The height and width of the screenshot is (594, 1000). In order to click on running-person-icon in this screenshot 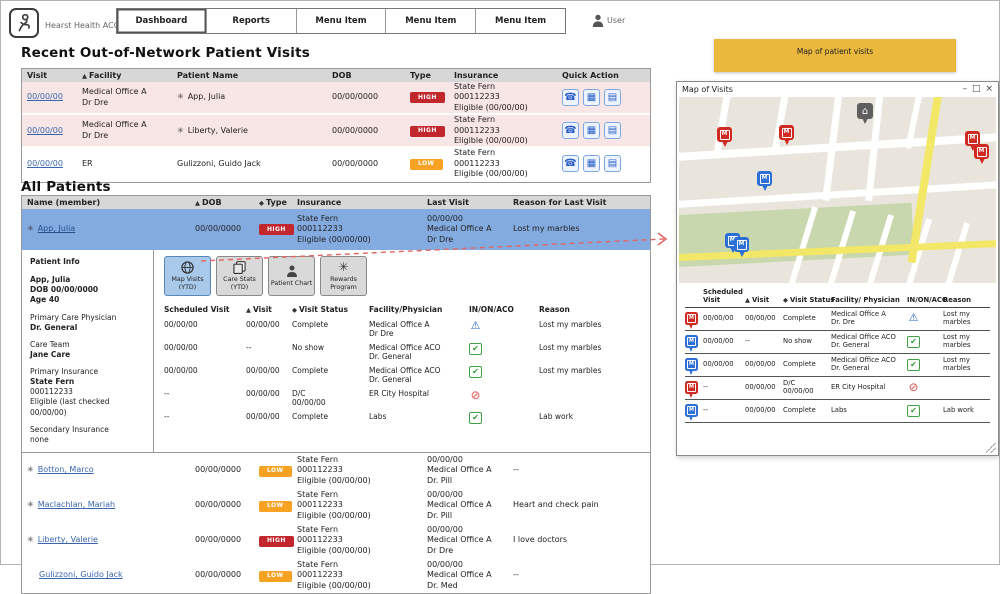, I will do `click(24, 22)`.